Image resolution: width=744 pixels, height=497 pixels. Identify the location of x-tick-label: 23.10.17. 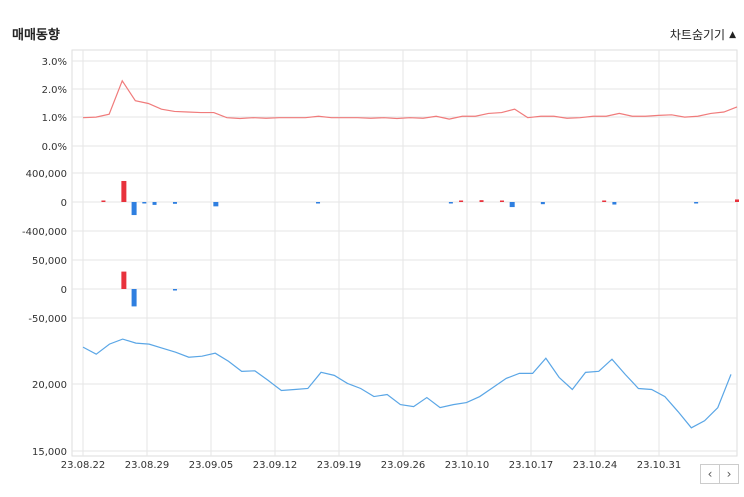
(531, 465).